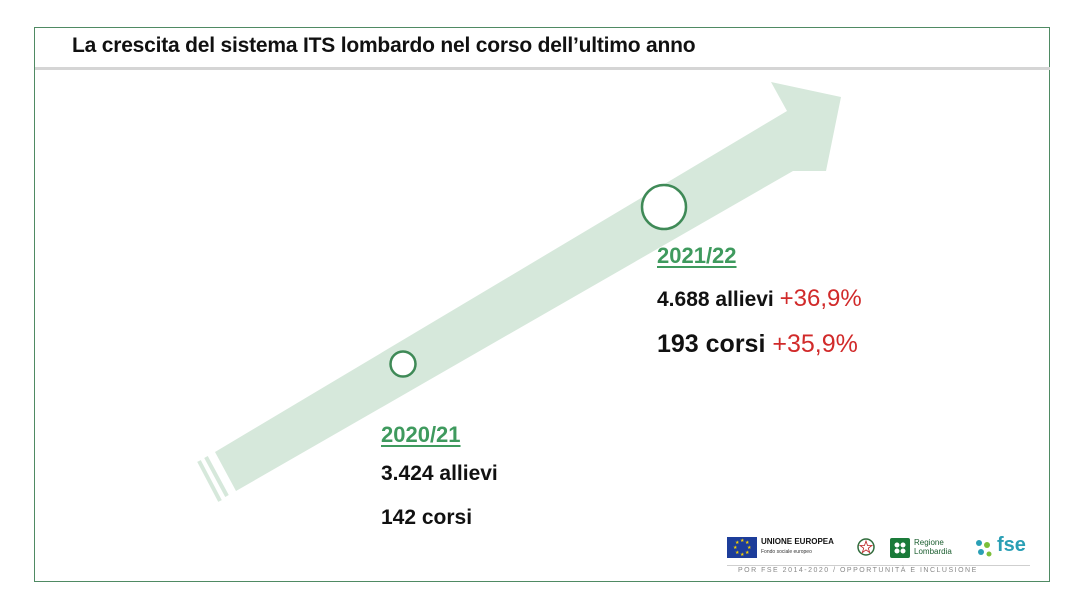 The image size is (1080, 607). I want to click on eu-flag-icon: ★ ★ ★ ★ ★ ★ ★ ★, so click(742, 547).